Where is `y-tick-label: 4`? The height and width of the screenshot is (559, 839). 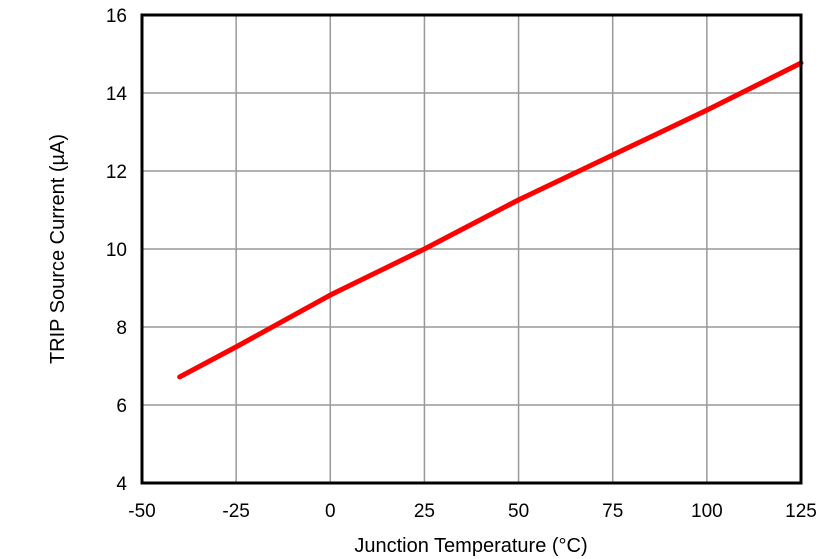
y-tick-label: 4 is located at coordinates (121, 484).